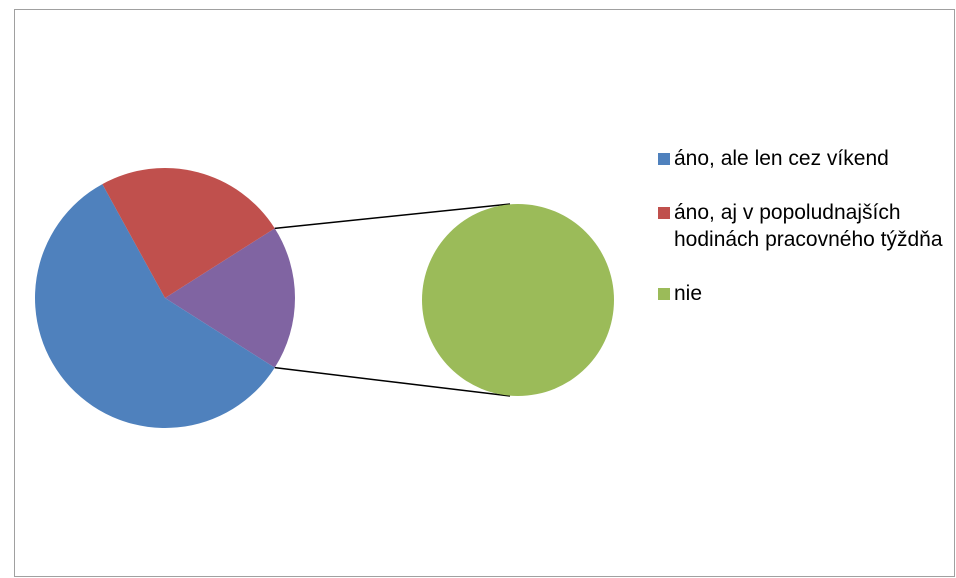 Image resolution: width=956 pixels, height=578 pixels. Describe the element at coordinates (803, 293) in the screenshot. I see `legend-item-2: nie` at that location.